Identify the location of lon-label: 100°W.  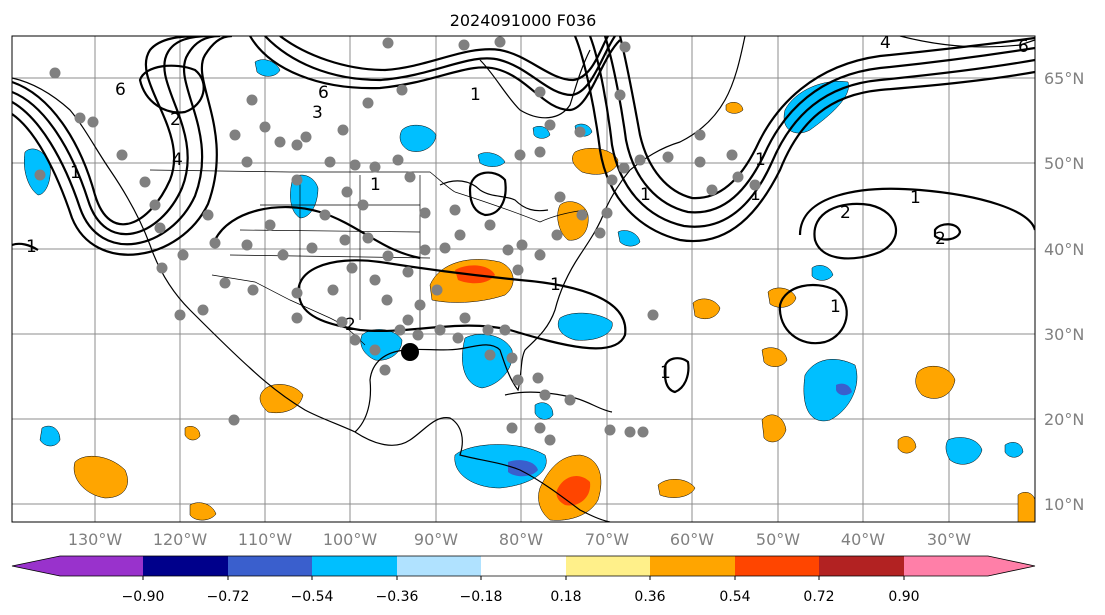
(350, 539).